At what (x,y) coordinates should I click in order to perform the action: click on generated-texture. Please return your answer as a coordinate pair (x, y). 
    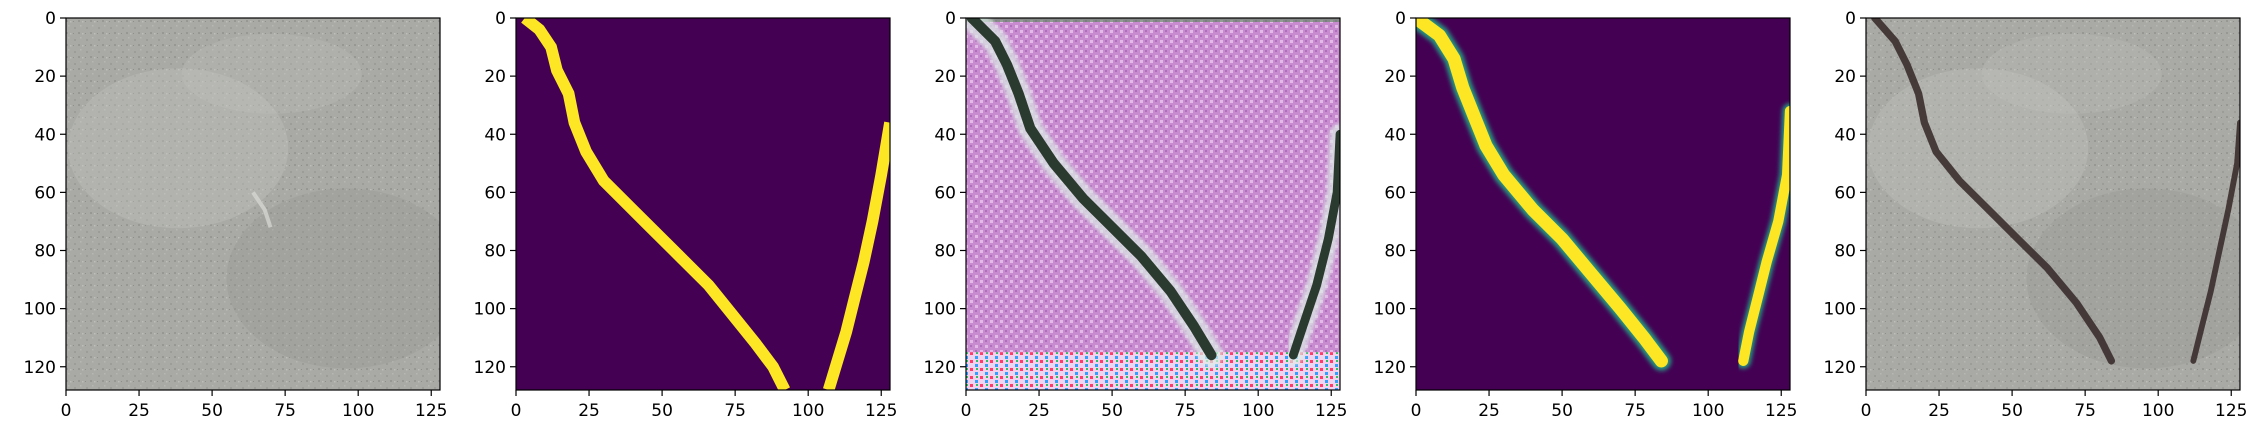
    Looking at the image, I should click on (1153, 204).